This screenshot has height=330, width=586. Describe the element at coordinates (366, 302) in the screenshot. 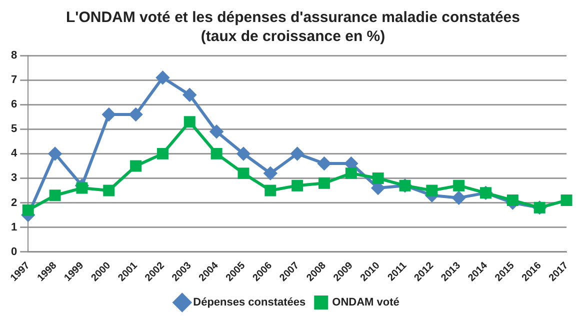

I see `legend-label: ONDAM voté` at that location.